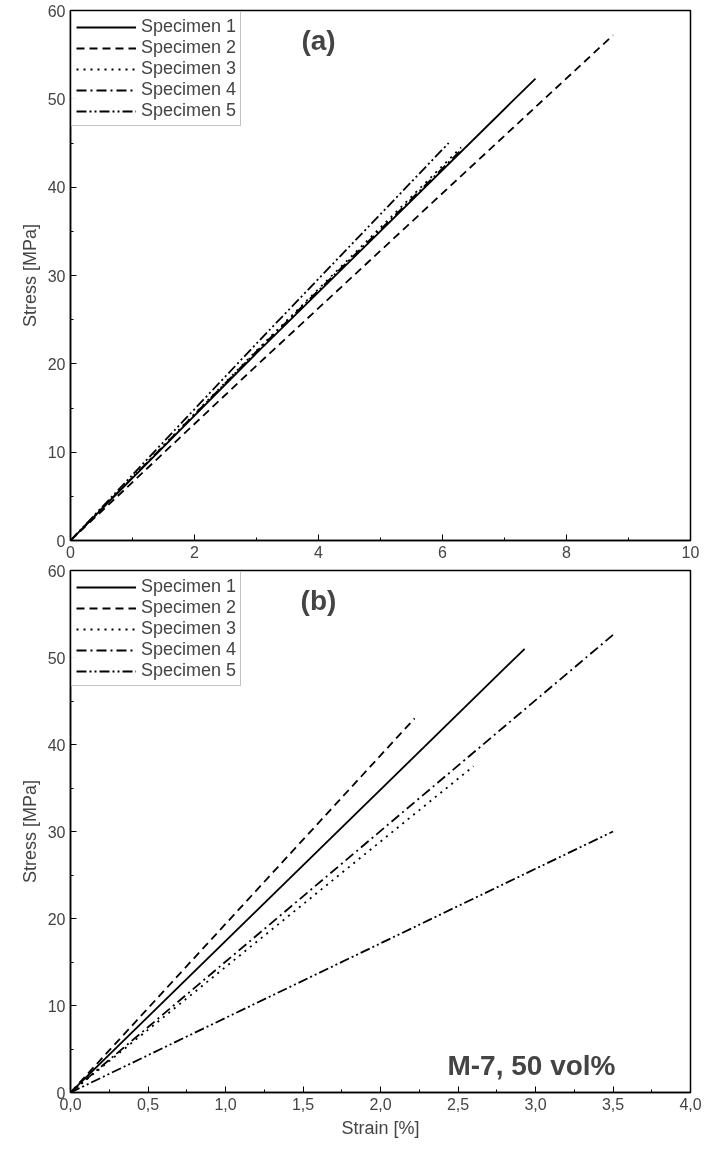 The height and width of the screenshot is (1160, 723). Describe the element at coordinates (319, 552) in the screenshot. I see `x-tick-label: 4` at that location.